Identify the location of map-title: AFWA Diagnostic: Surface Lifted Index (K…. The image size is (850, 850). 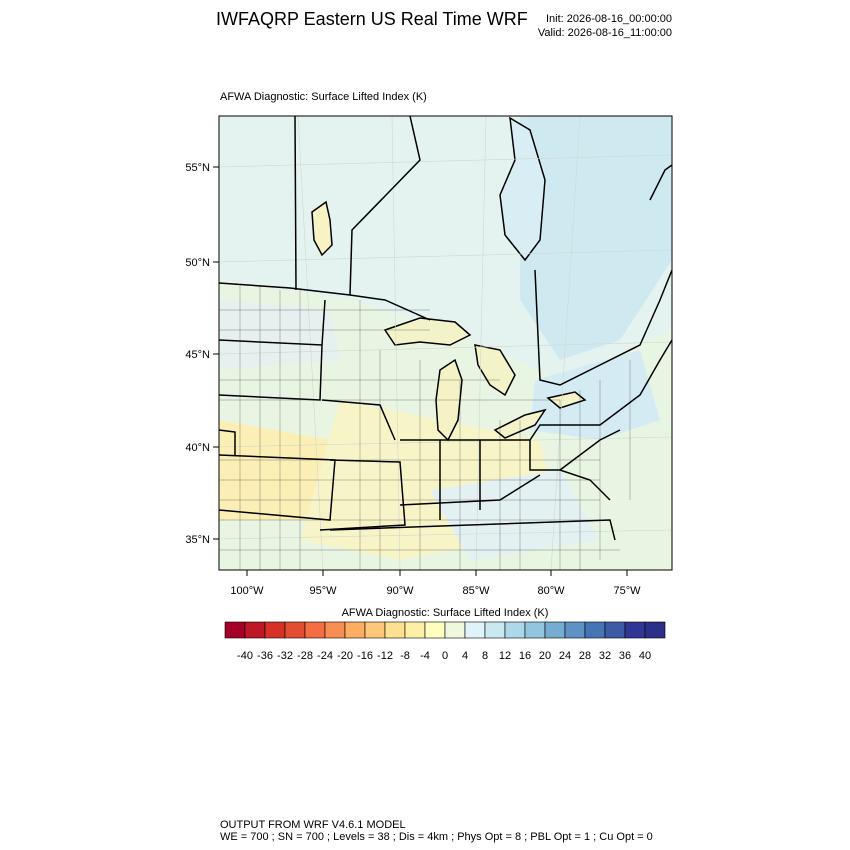
(323, 97).